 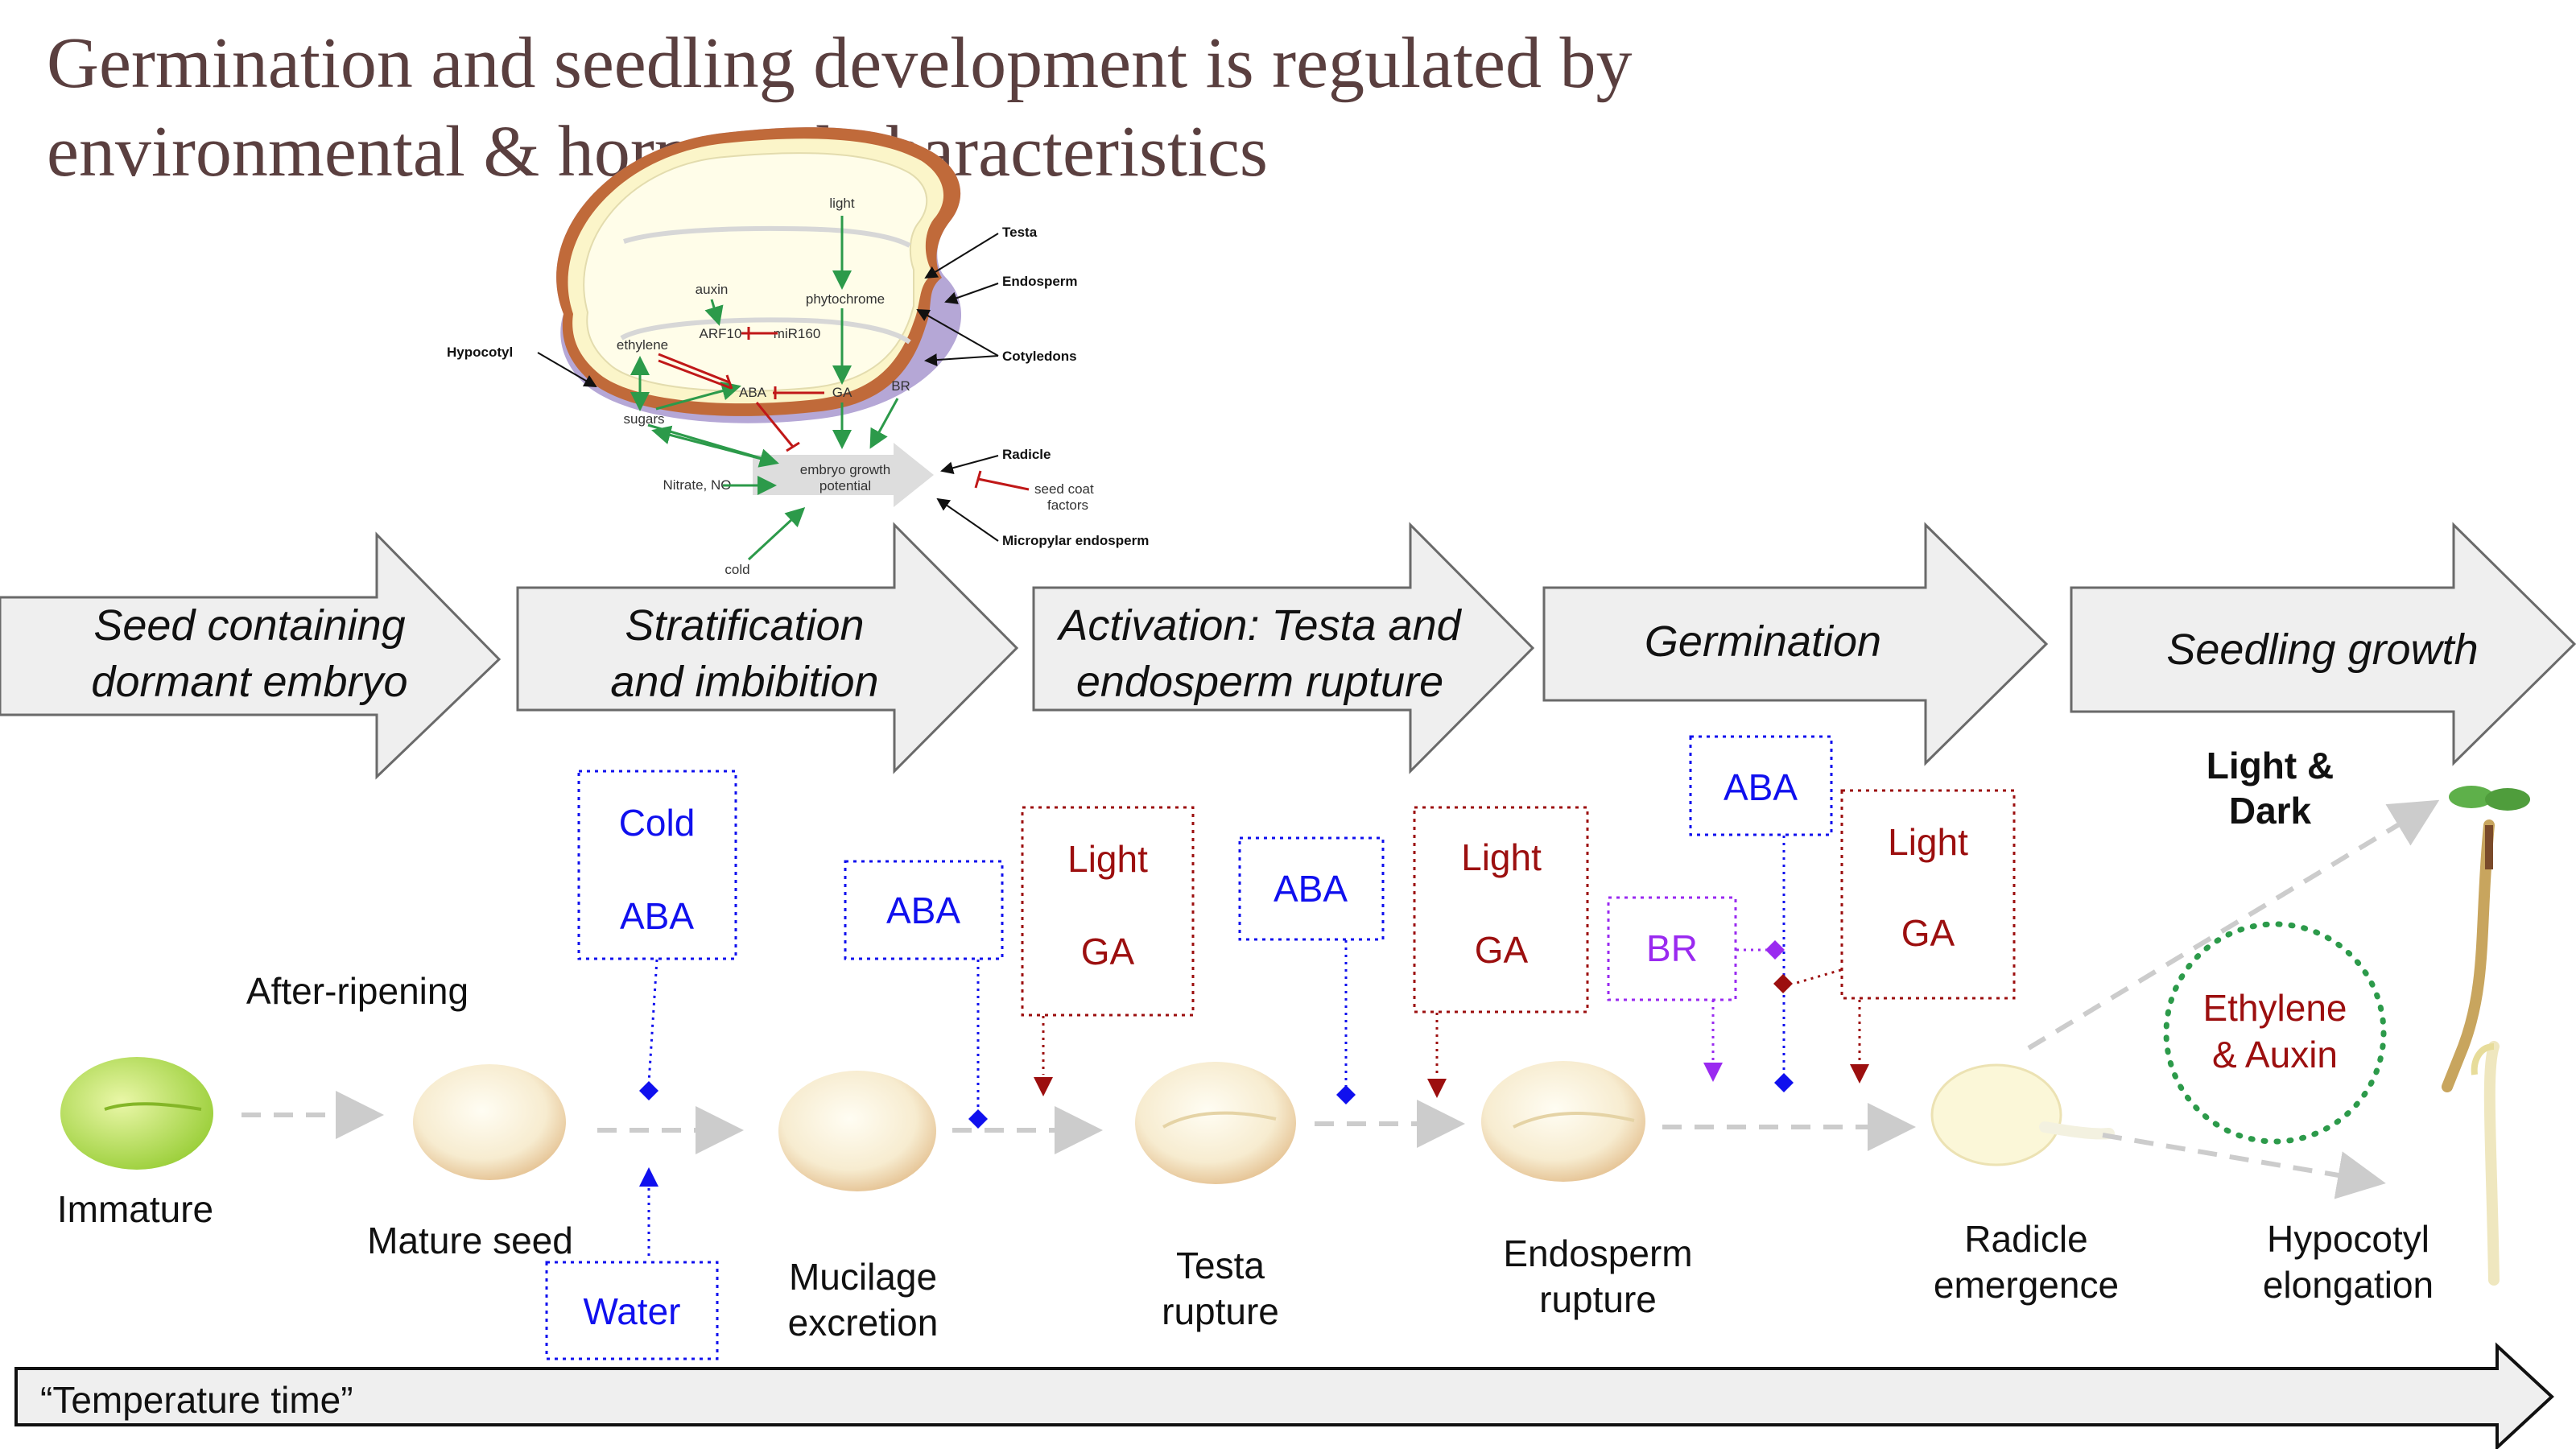 What do you see at coordinates (2348, 1239) in the screenshot?
I see `caption-hypocotyl-line1: Hypocotyl` at bounding box center [2348, 1239].